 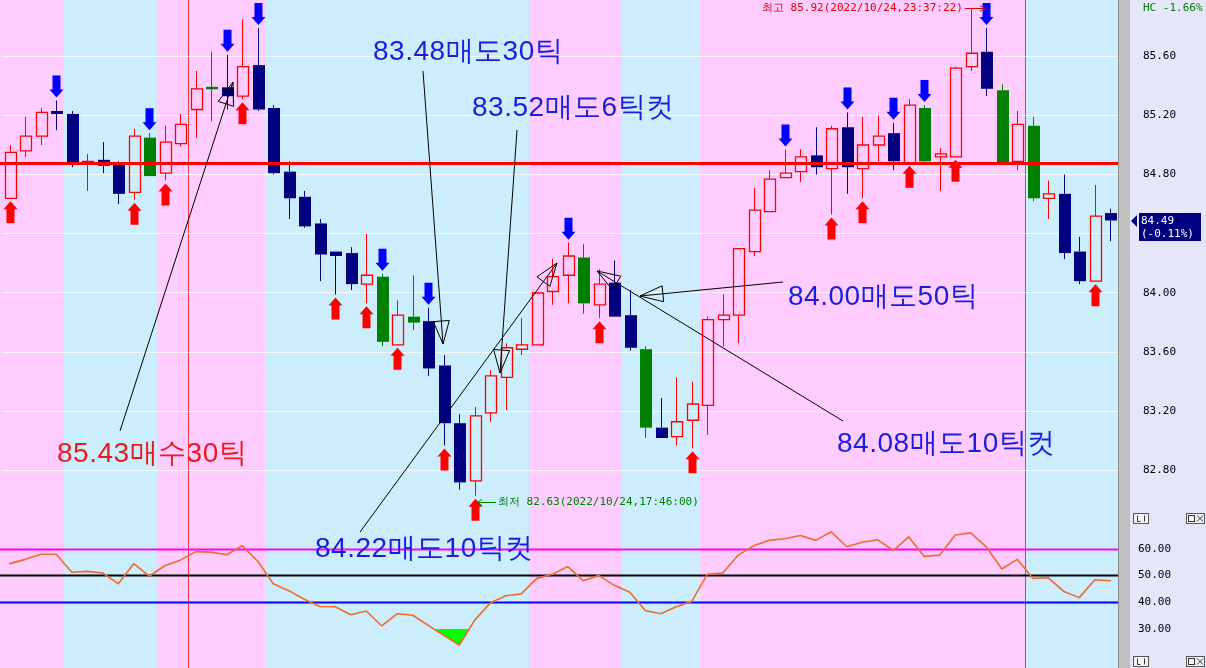 What do you see at coordinates (573, 107) in the screenshot?
I see `annotation: 83.52매도6틱컷` at bounding box center [573, 107].